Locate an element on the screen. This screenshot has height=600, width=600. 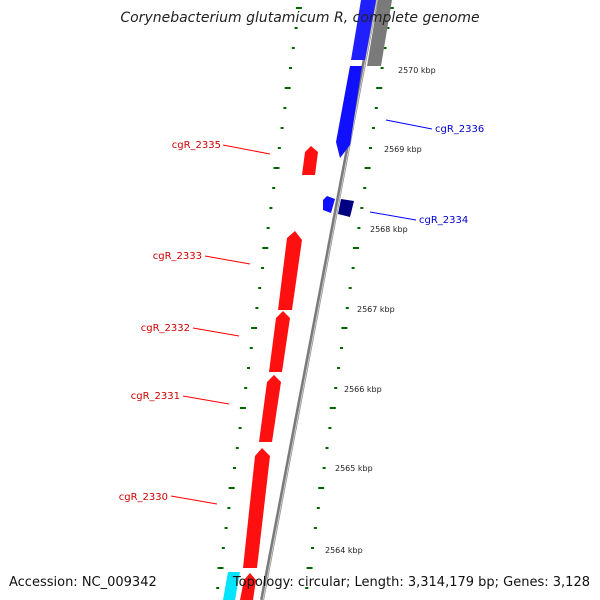
gene-arrow-cgR_2334-b is located at coordinates (346, 208).